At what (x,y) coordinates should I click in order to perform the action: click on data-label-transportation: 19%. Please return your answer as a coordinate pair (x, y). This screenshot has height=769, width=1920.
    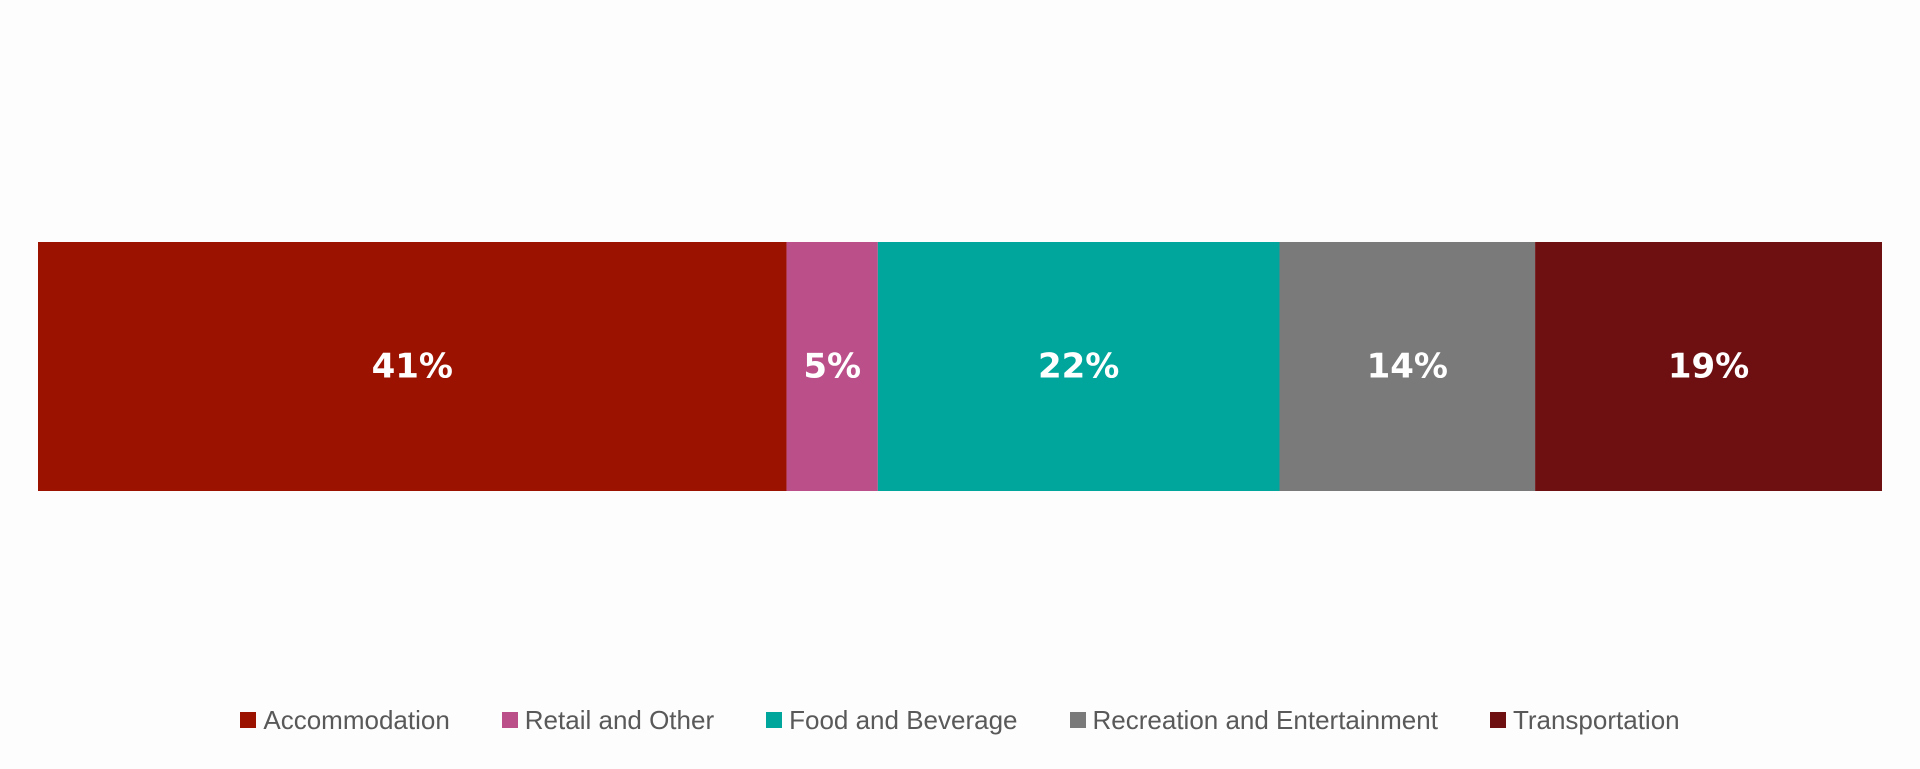
    Looking at the image, I should click on (1708, 367).